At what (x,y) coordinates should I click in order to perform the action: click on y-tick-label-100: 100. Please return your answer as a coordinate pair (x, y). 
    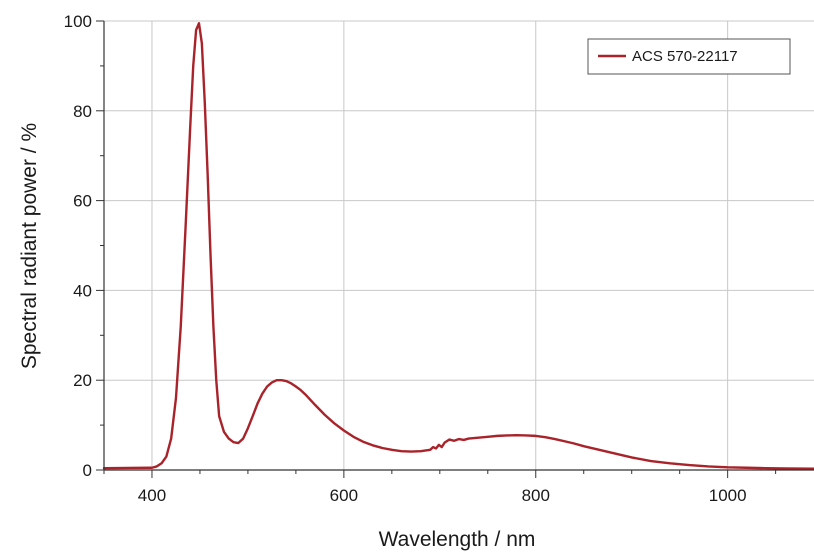
    Looking at the image, I should click on (78, 21).